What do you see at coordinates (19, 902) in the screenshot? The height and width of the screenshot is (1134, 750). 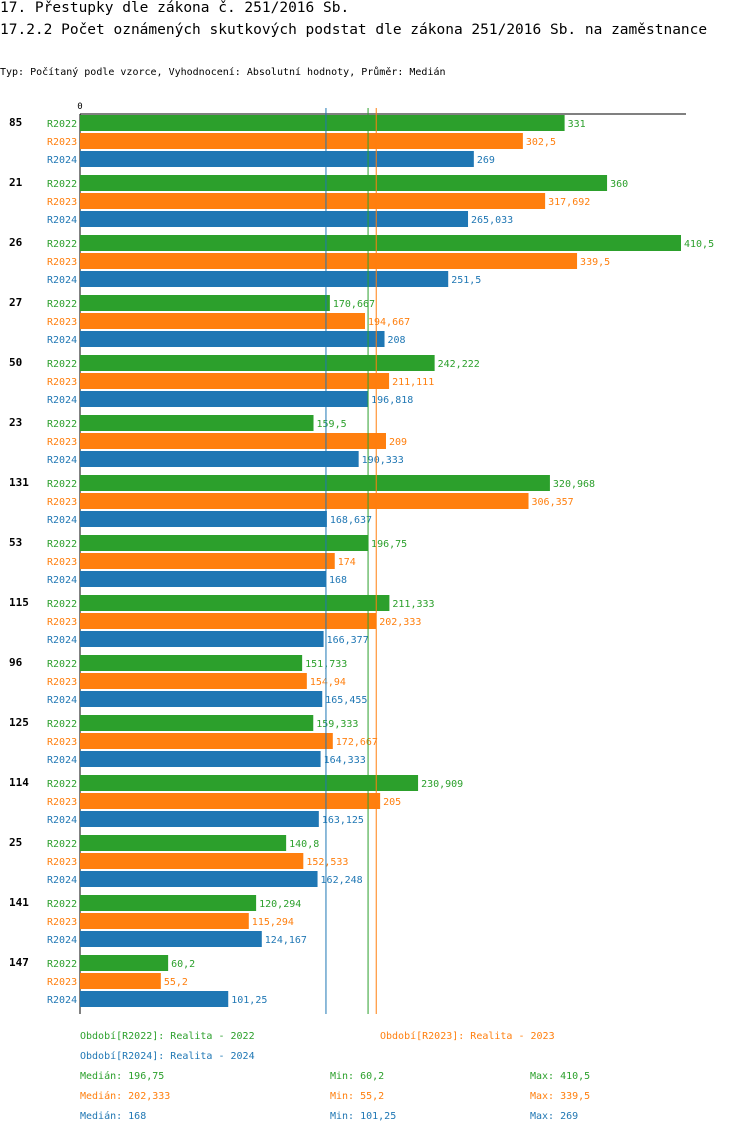 I see `category-label: 141` at bounding box center [19, 902].